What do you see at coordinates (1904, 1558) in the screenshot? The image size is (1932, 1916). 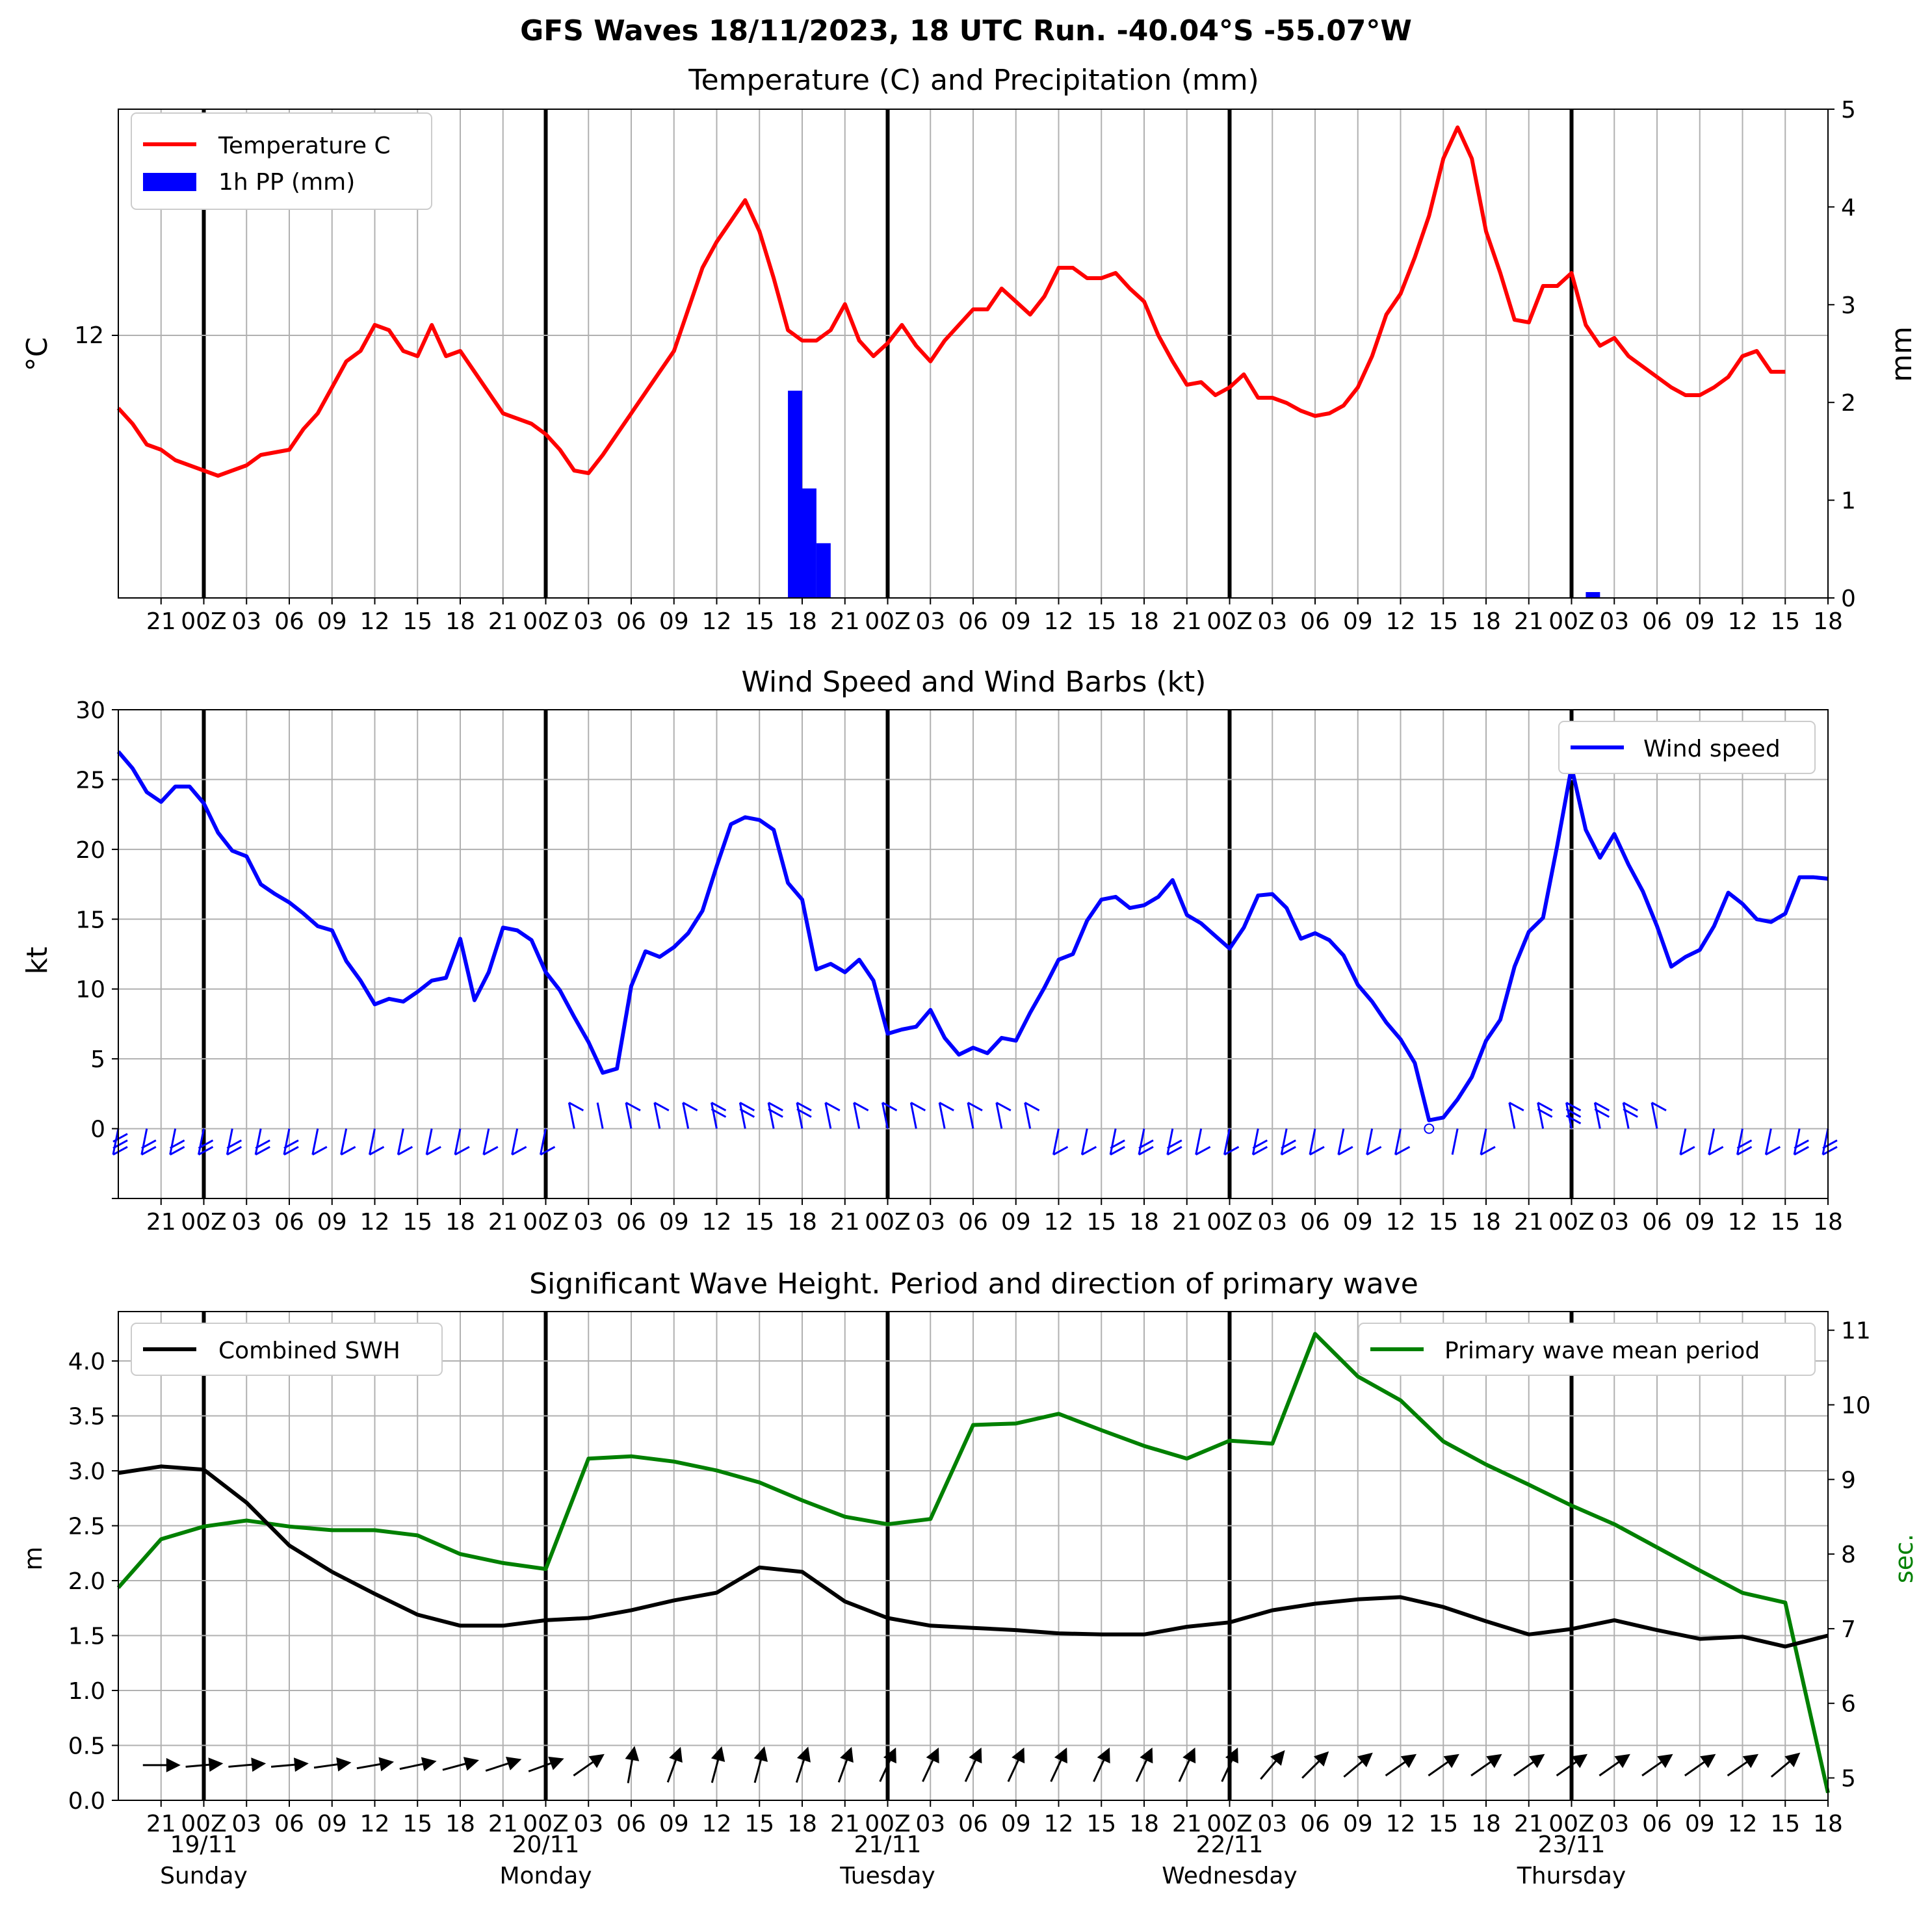 I see `period-y-label: sec.` at bounding box center [1904, 1558].